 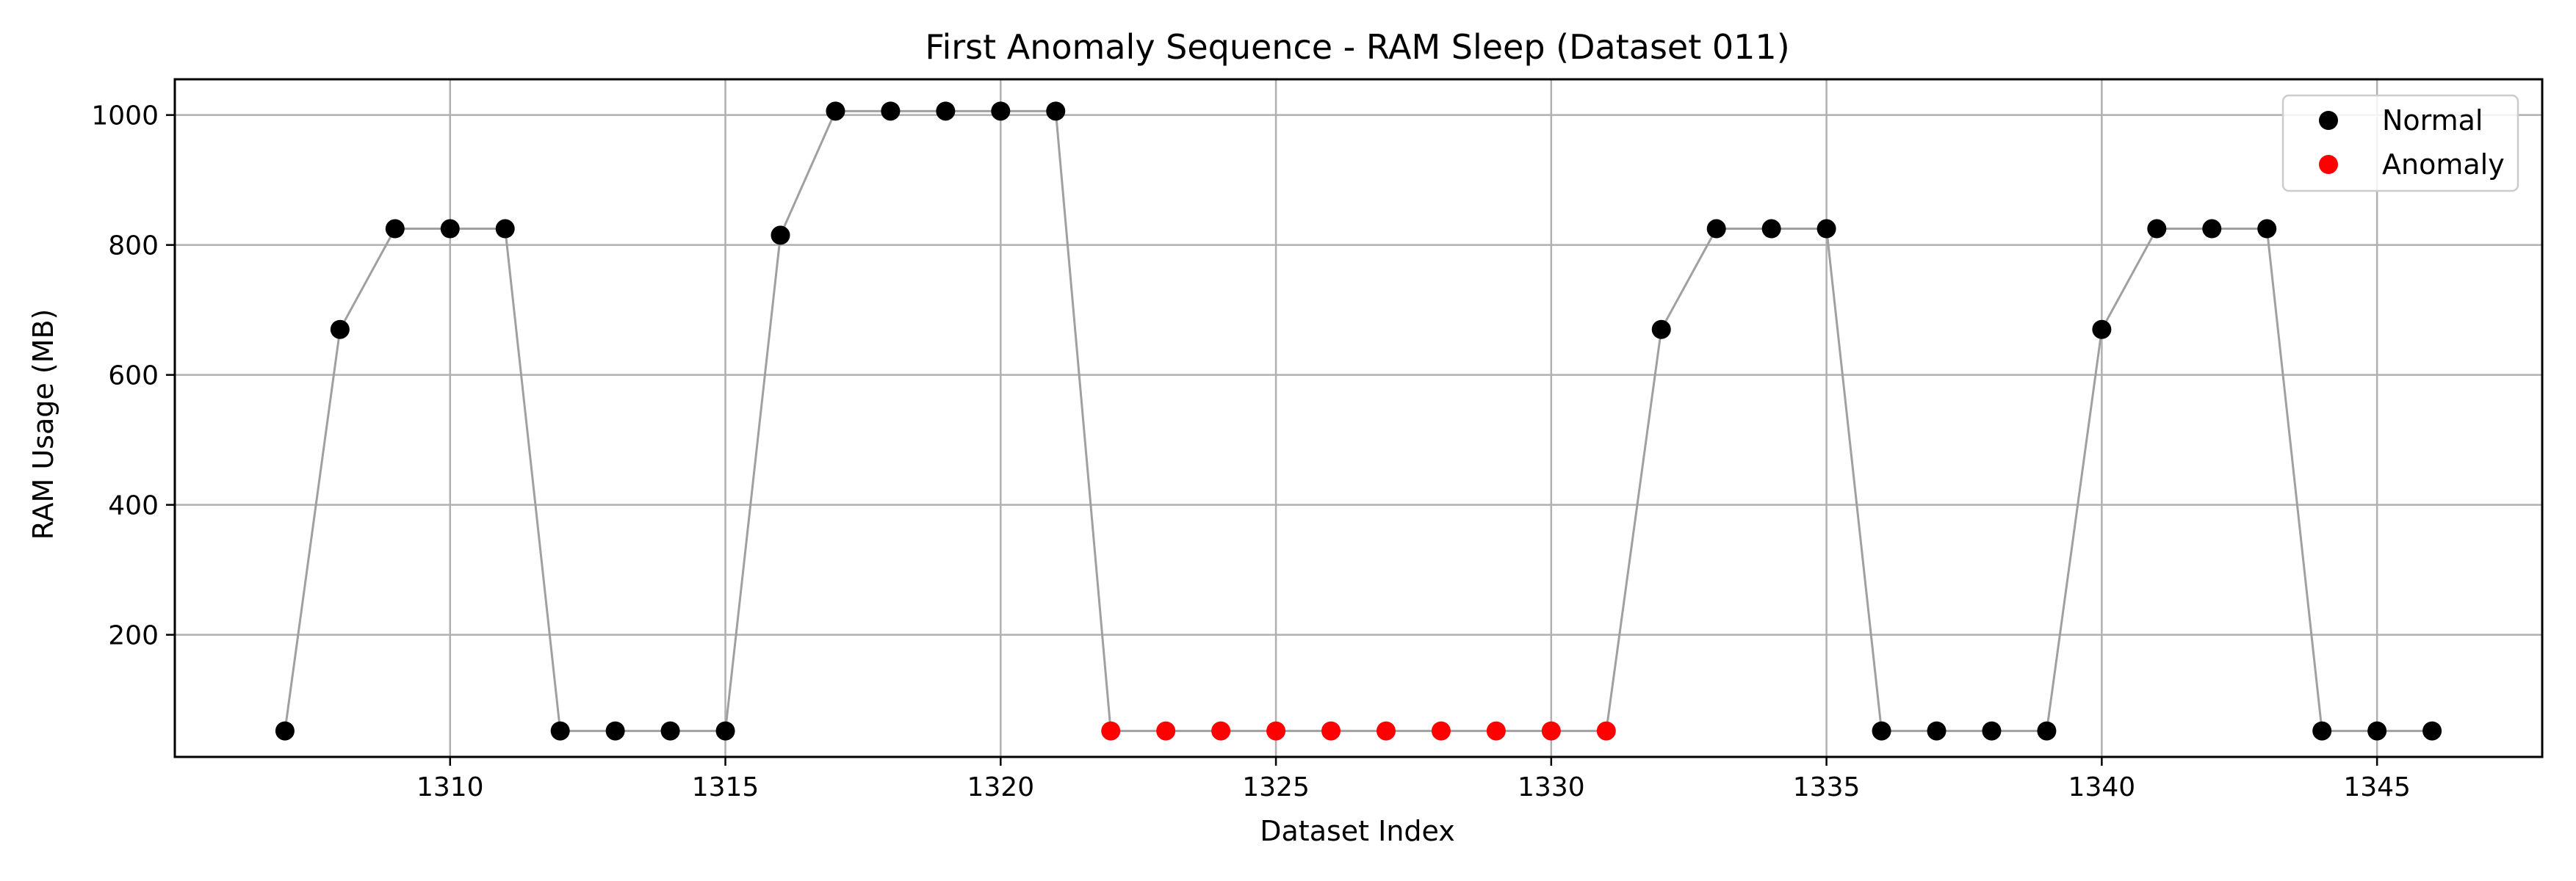 I want to click on legend: Normal Anomaly, so click(x=2400, y=143).